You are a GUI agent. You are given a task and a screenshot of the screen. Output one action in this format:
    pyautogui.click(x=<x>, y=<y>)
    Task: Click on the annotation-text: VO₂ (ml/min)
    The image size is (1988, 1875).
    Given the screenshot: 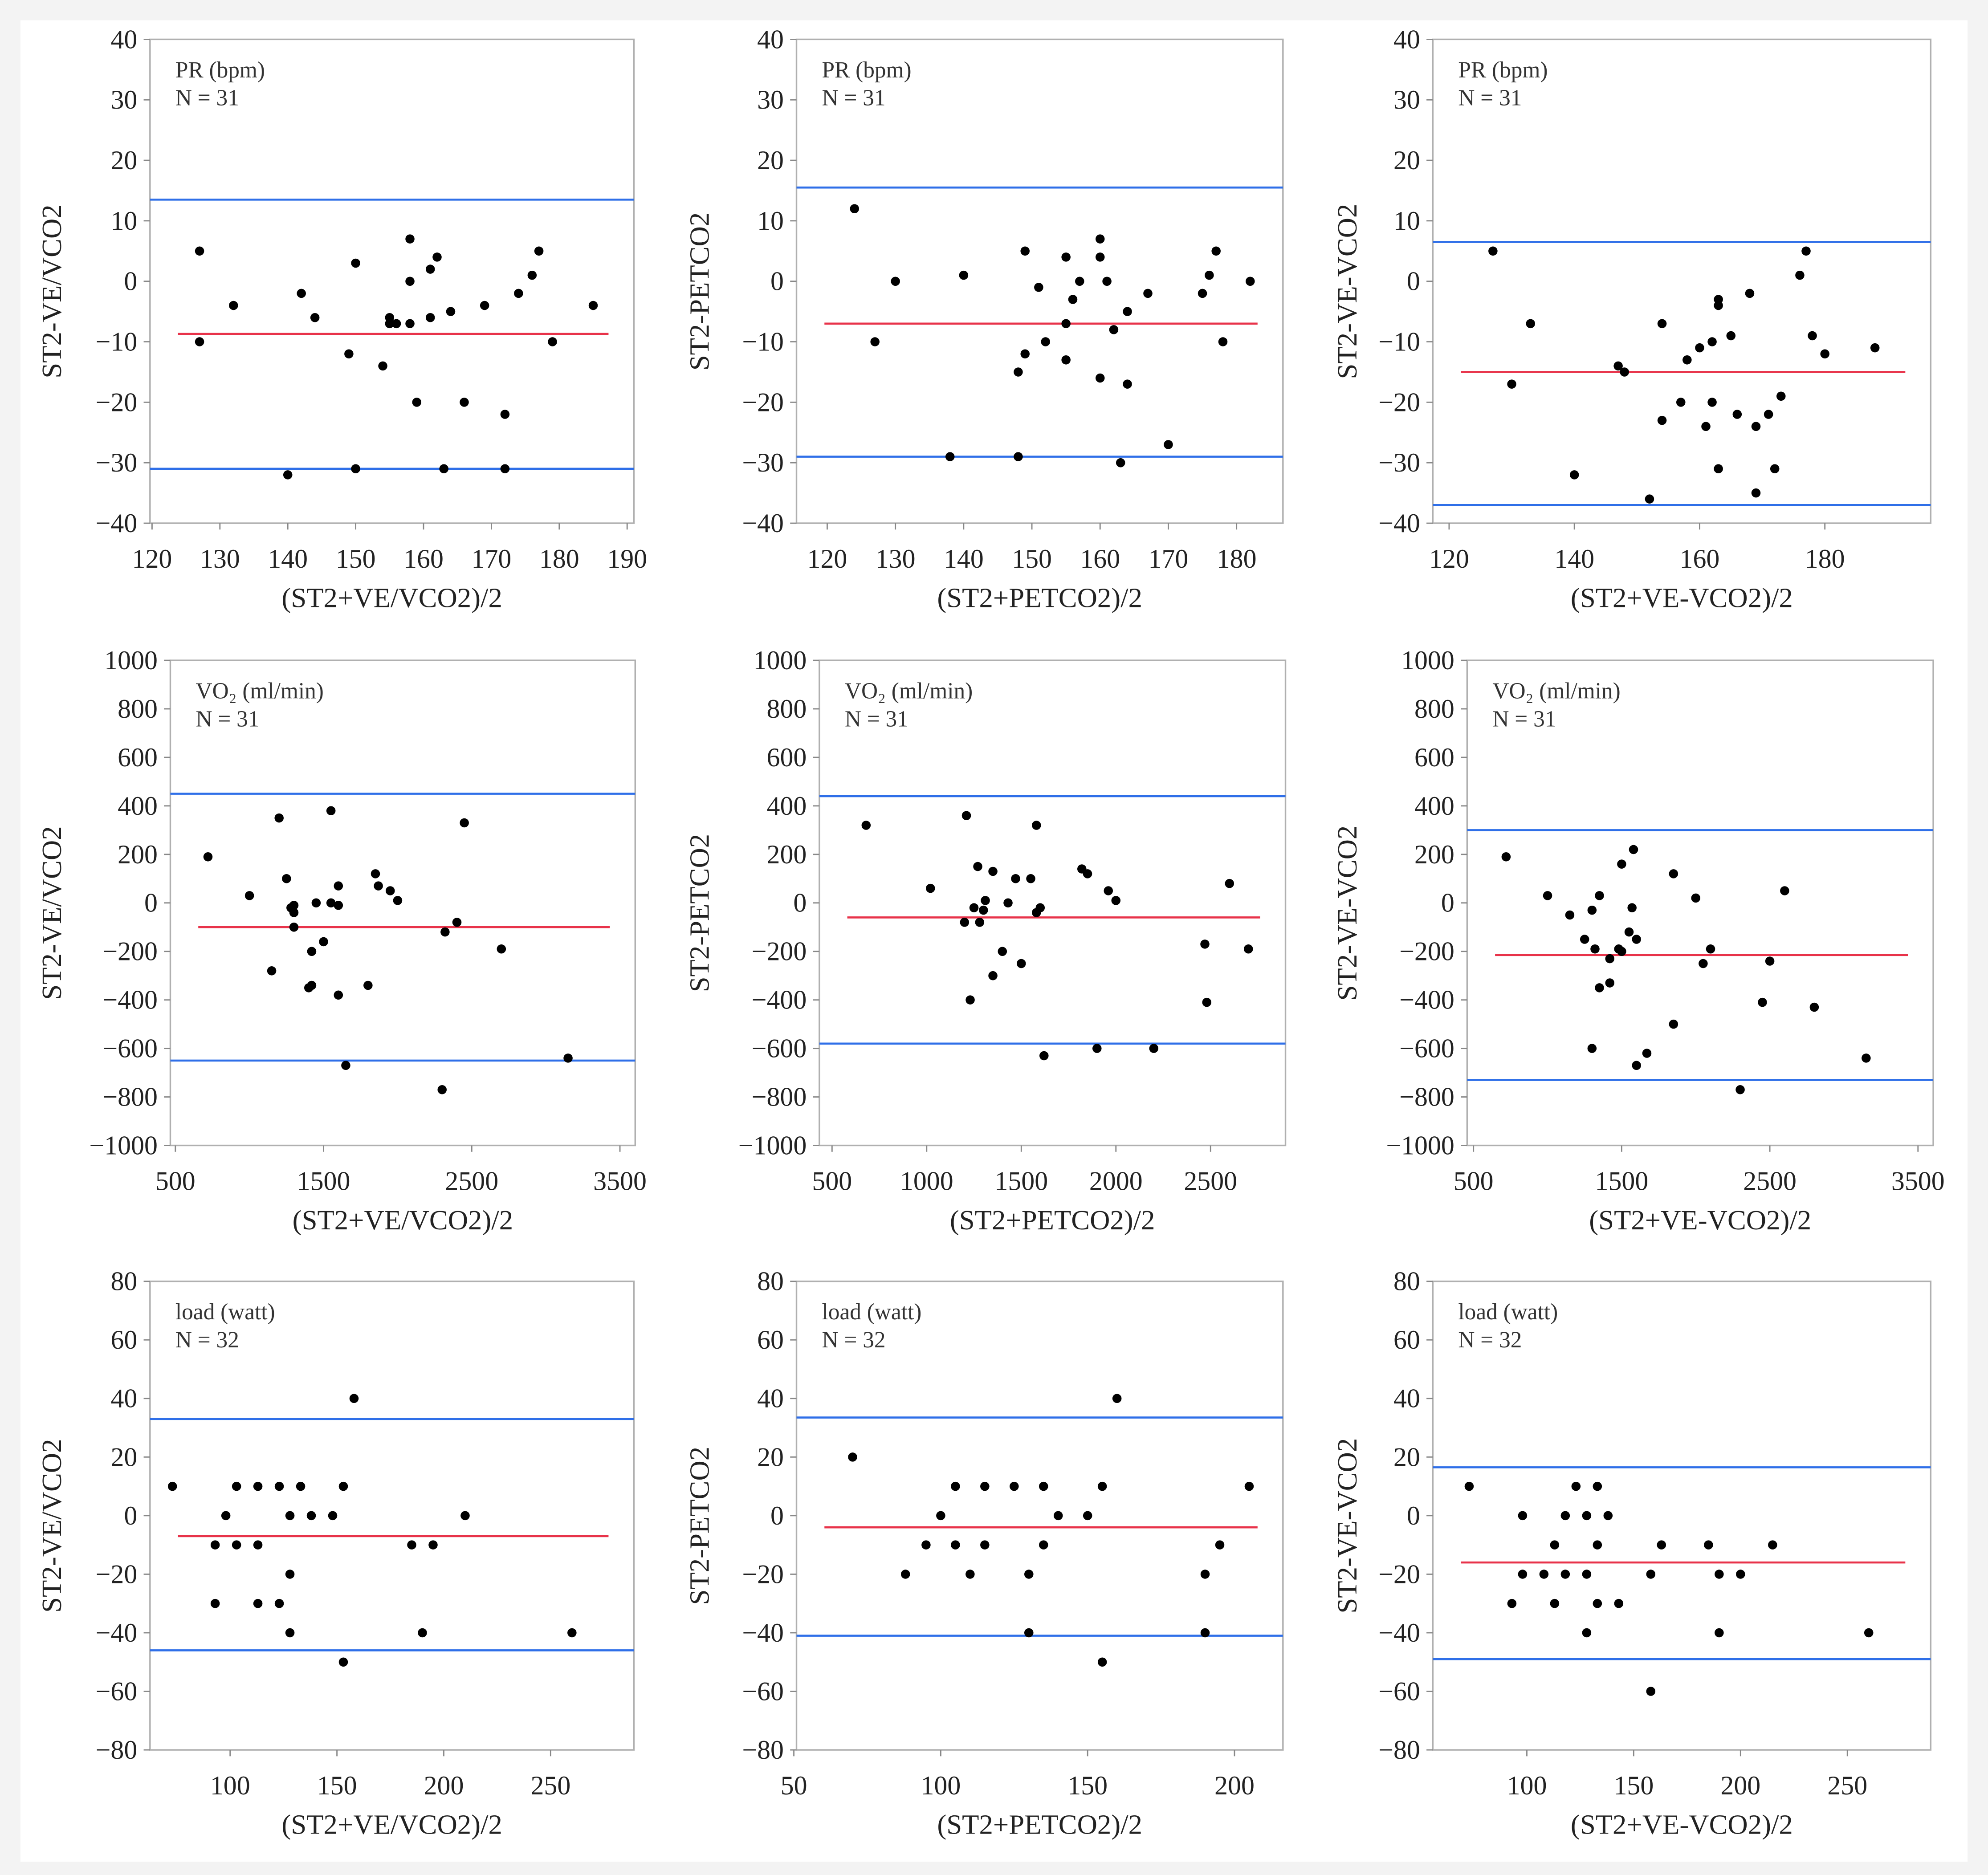 What is the action you would take?
    pyautogui.click(x=909, y=691)
    